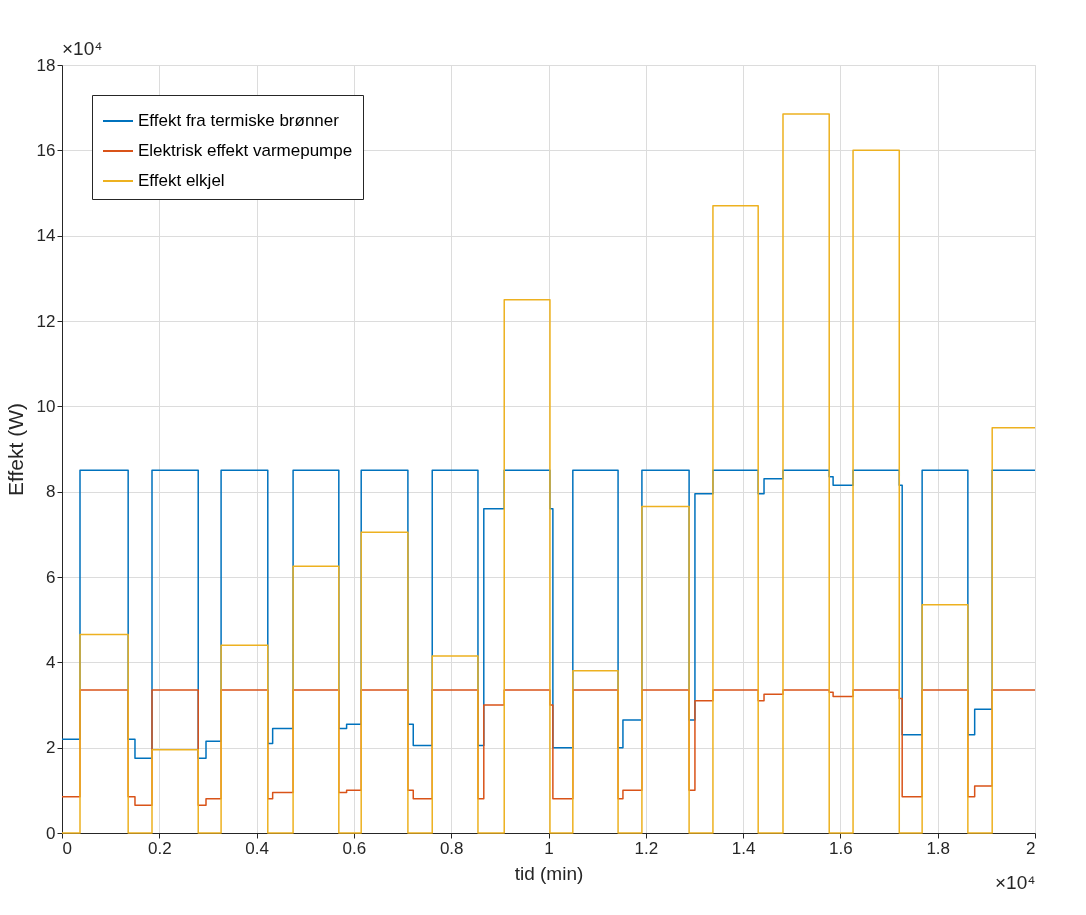  Describe the element at coordinates (46, 406) in the screenshot. I see `y-tick-label: 10` at that location.